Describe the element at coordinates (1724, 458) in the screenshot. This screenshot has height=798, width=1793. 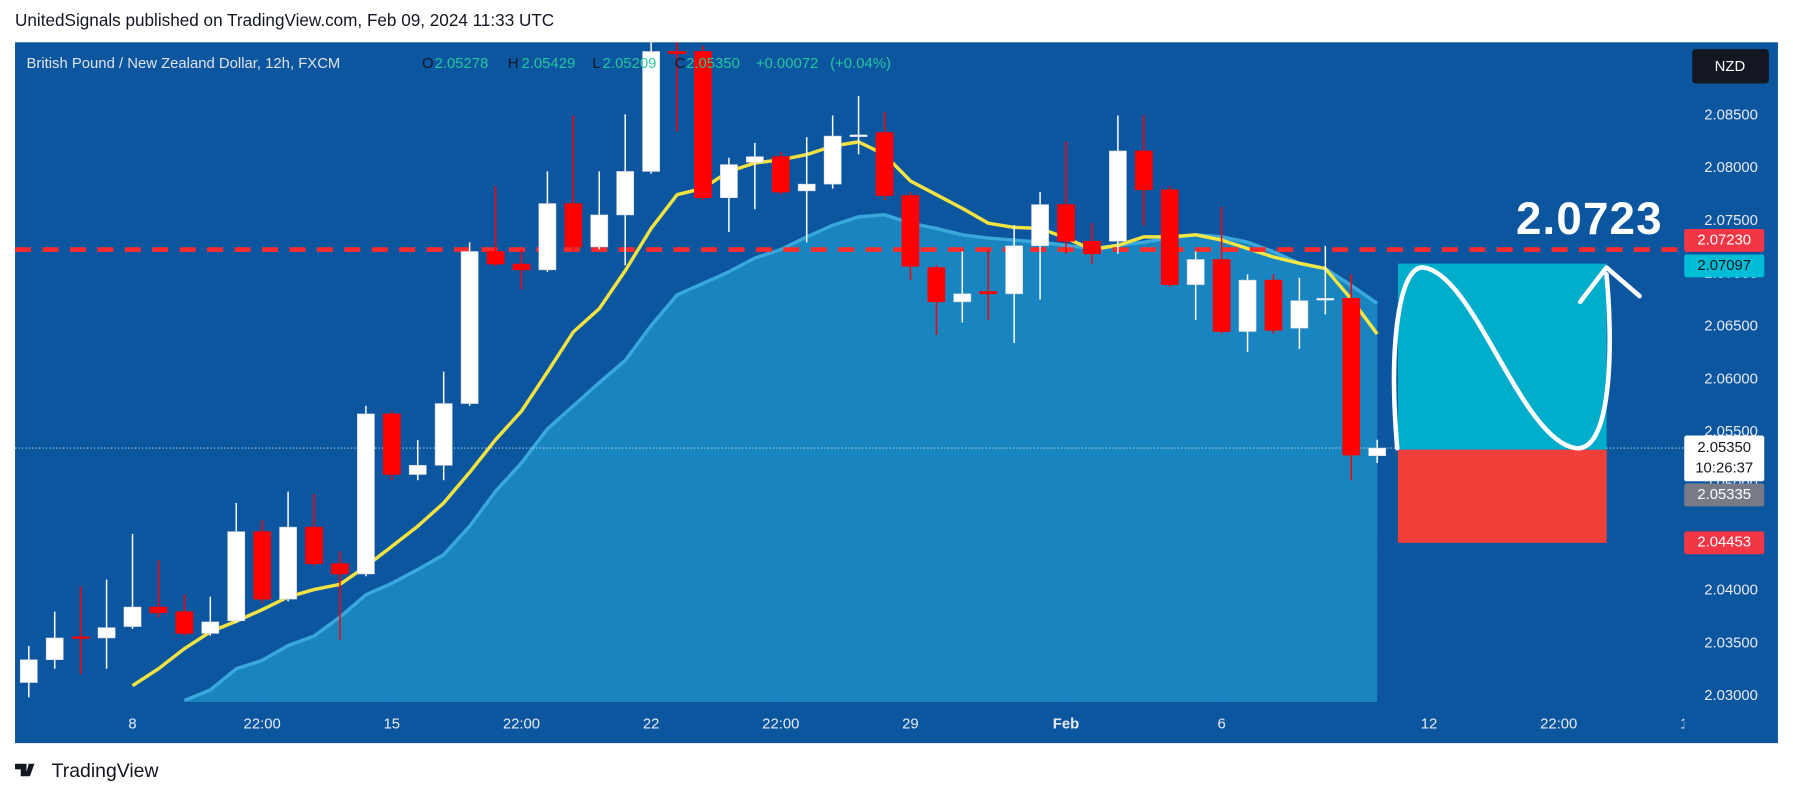
I see `last-price-box` at that location.